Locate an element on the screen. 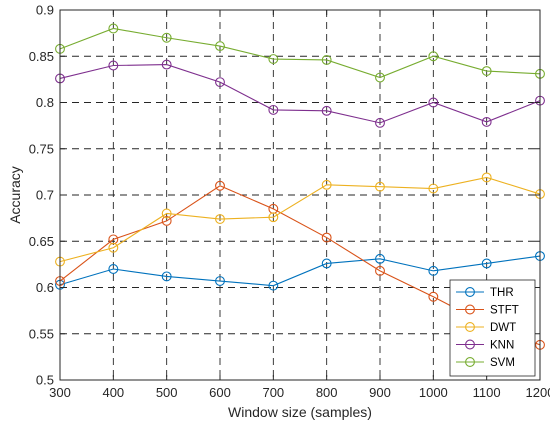  y-tick-label: 0.5 is located at coordinates (45, 380).